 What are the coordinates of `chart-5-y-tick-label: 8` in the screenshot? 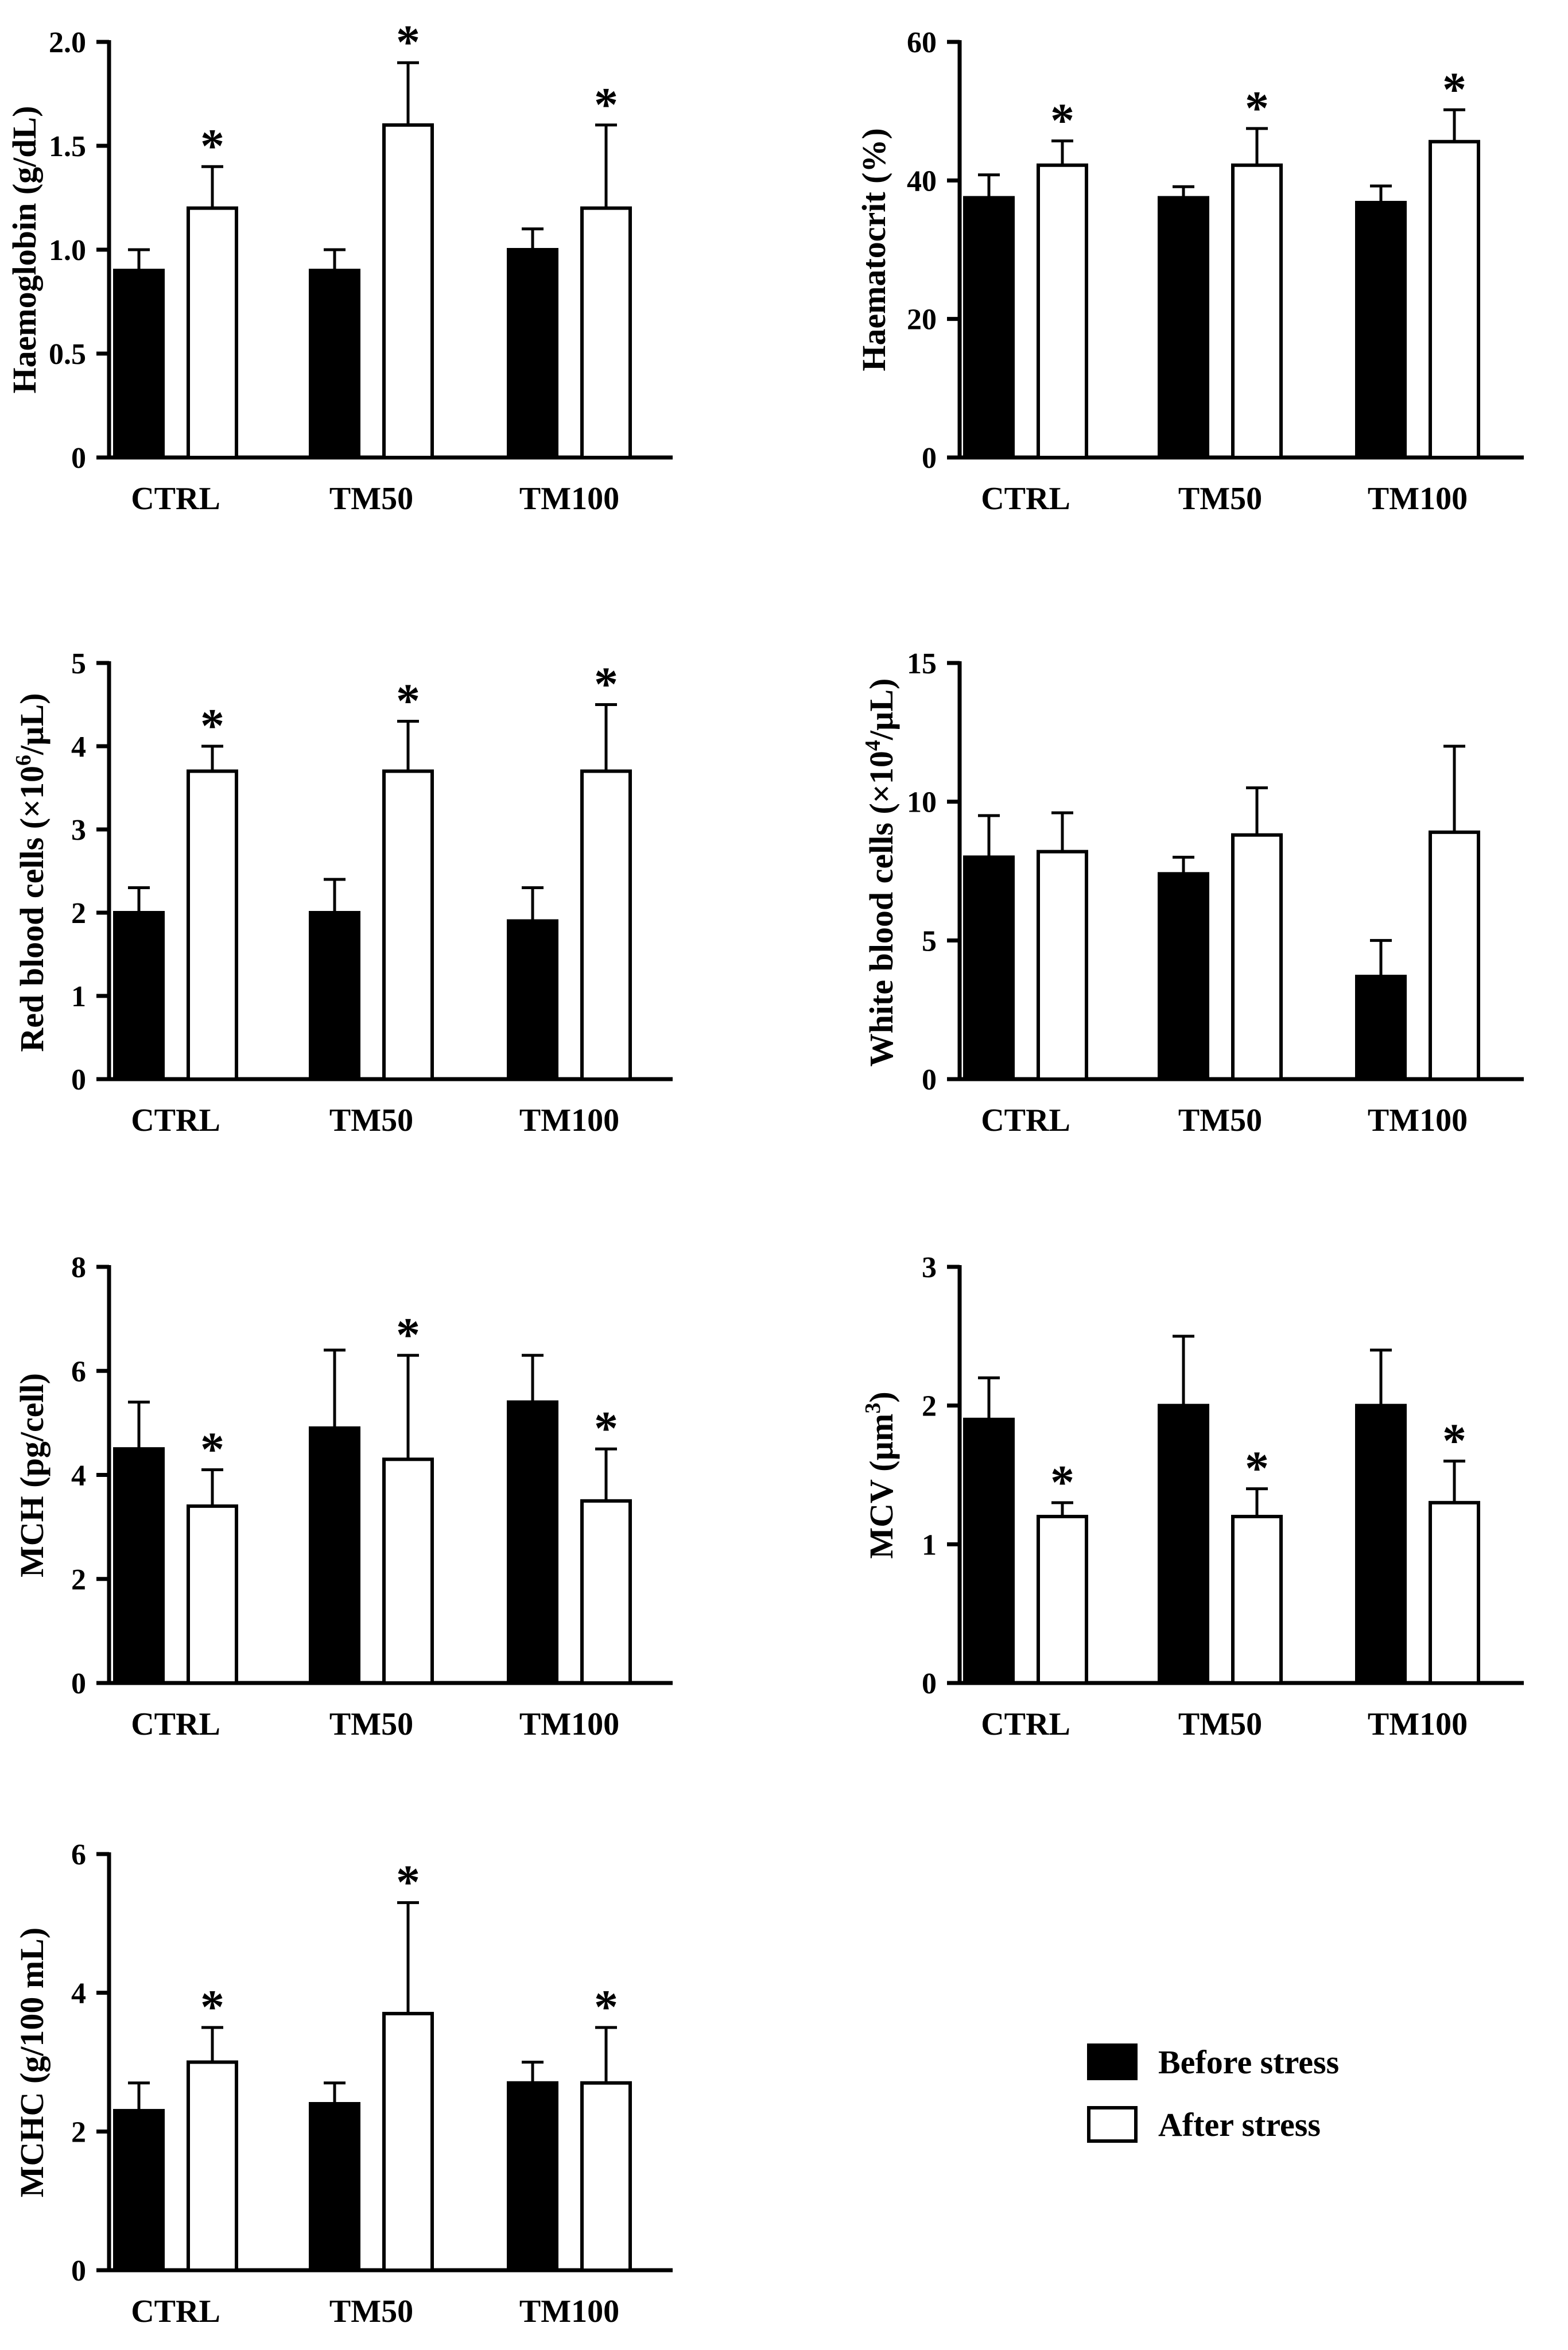 It's located at (79, 1268).